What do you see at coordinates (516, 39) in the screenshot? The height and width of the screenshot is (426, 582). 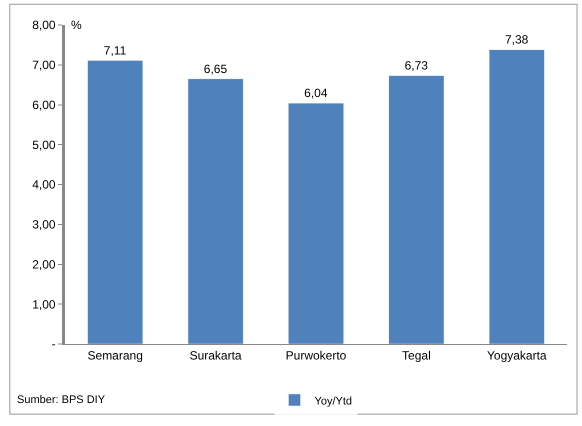 I see `data-label: 7,38` at bounding box center [516, 39].